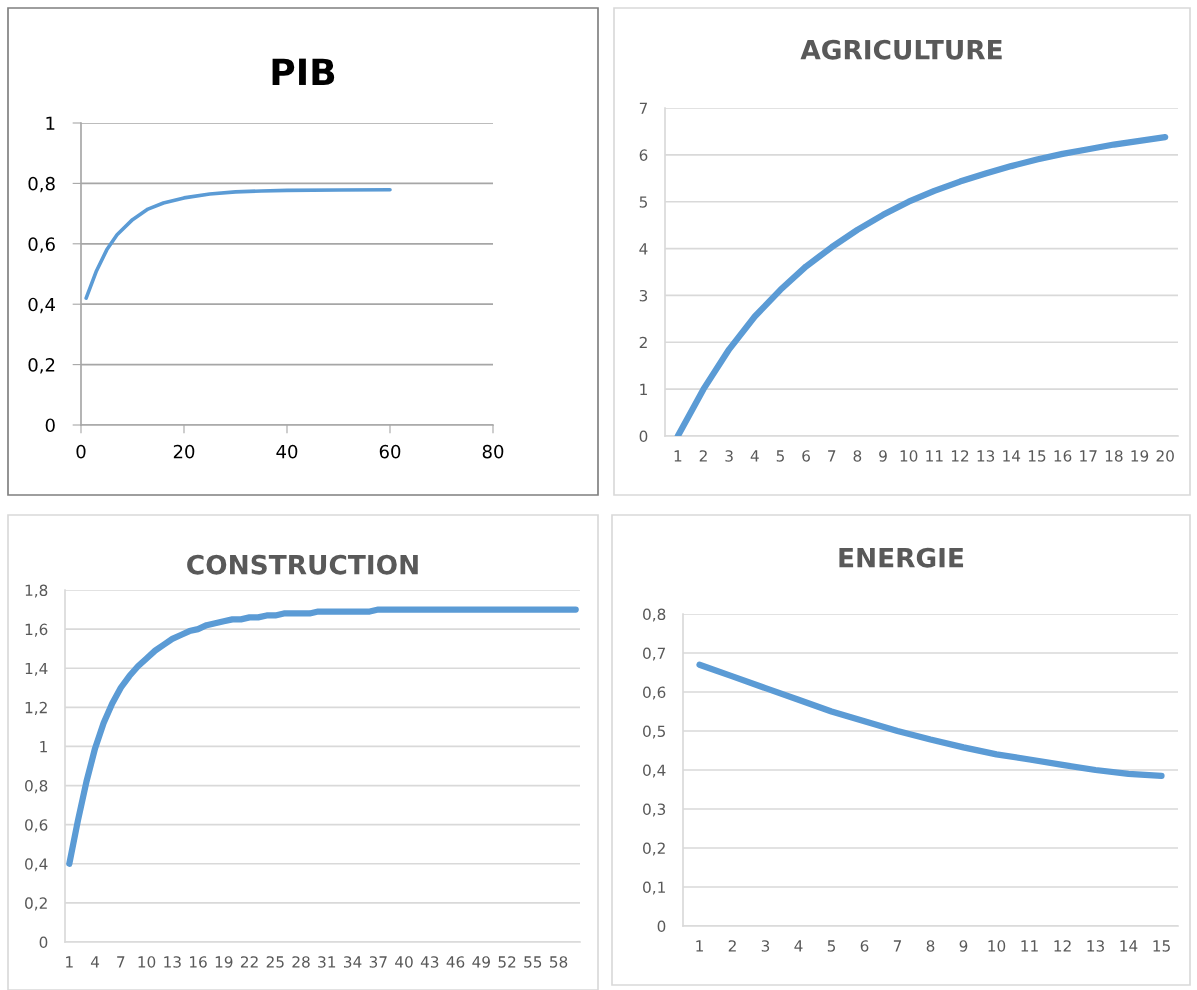  What do you see at coordinates (303, 71) in the screenshot?
I see `chart-title: PIB` at bounding box center [303, 71].